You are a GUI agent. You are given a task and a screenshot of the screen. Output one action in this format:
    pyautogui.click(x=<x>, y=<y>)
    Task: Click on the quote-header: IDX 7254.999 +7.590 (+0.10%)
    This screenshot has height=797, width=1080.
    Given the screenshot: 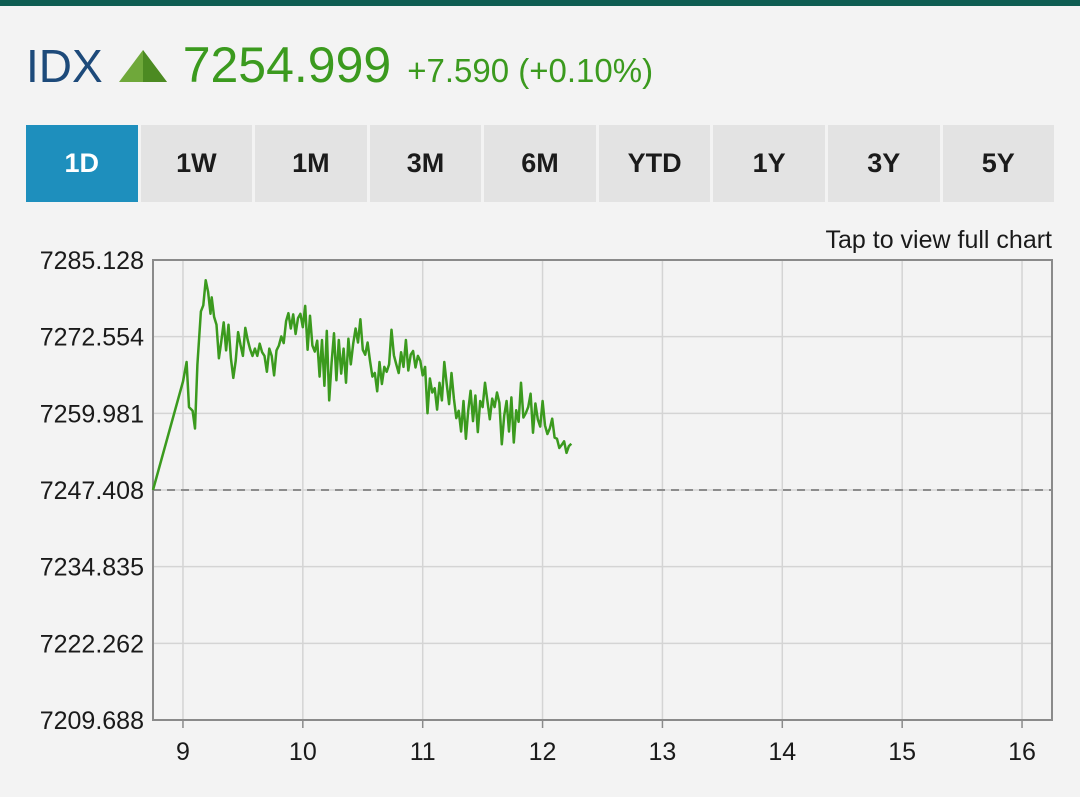 What is the action you would take?
    pyautogui.click(x=339, y=71)
    